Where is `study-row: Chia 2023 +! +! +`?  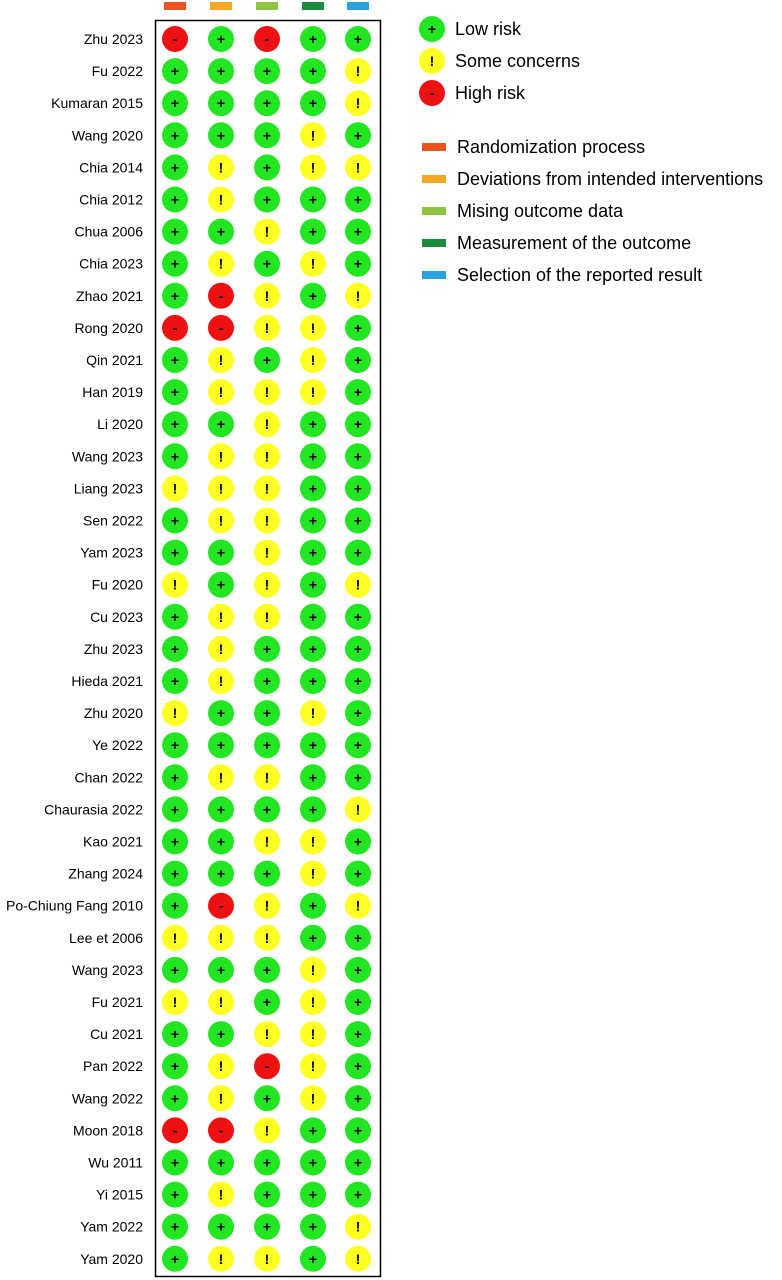 study-row: Chia 2023 +! +! + is located at coordinates (225, 263).